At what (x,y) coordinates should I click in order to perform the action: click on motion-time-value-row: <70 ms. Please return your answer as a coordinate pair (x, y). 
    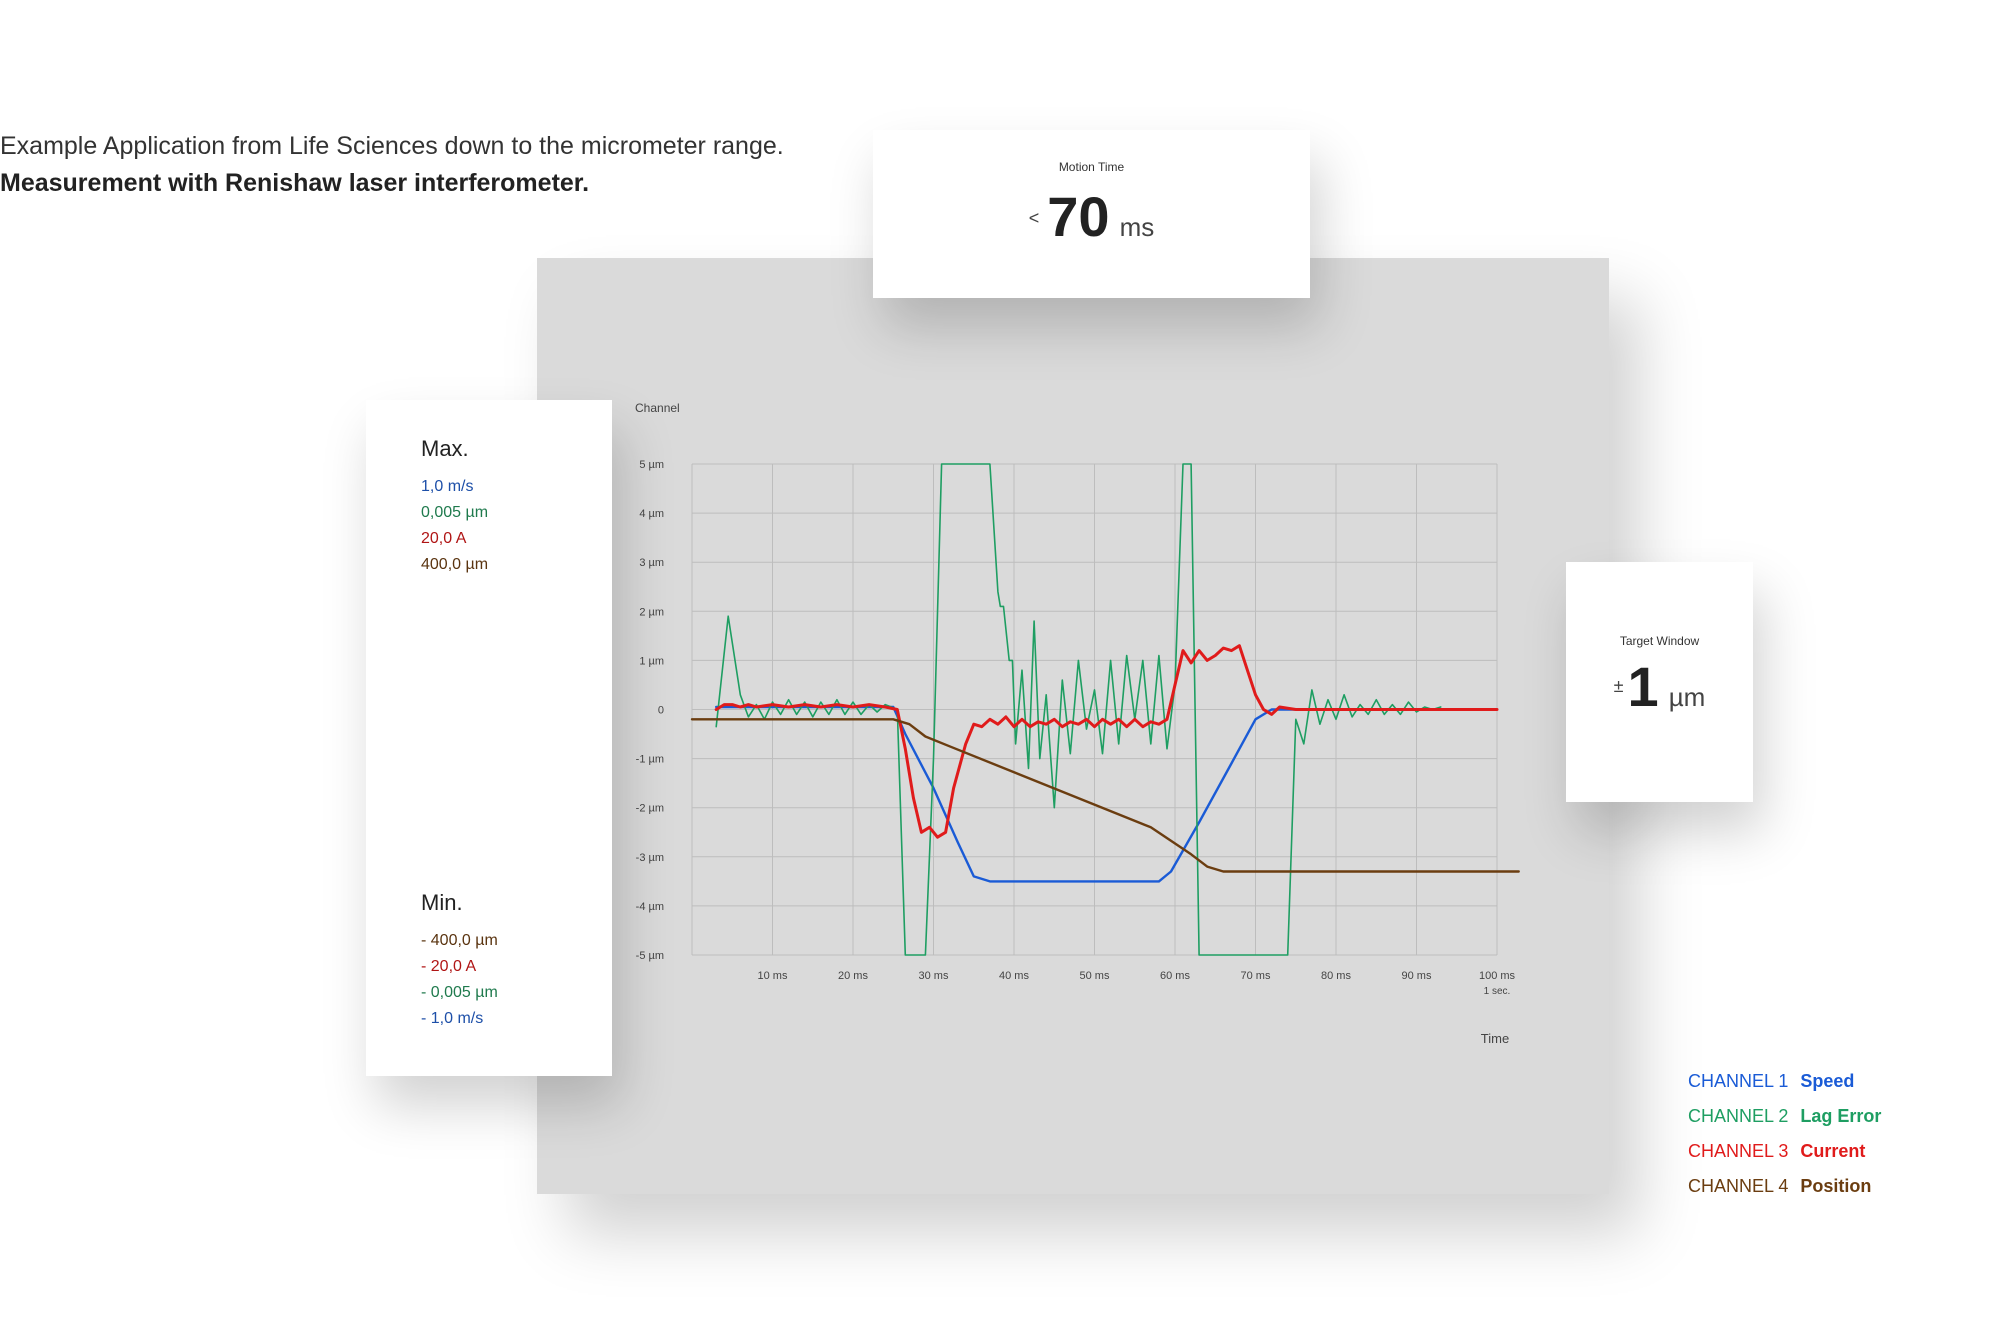
    Looking at the image, I should click on (1091, 216).